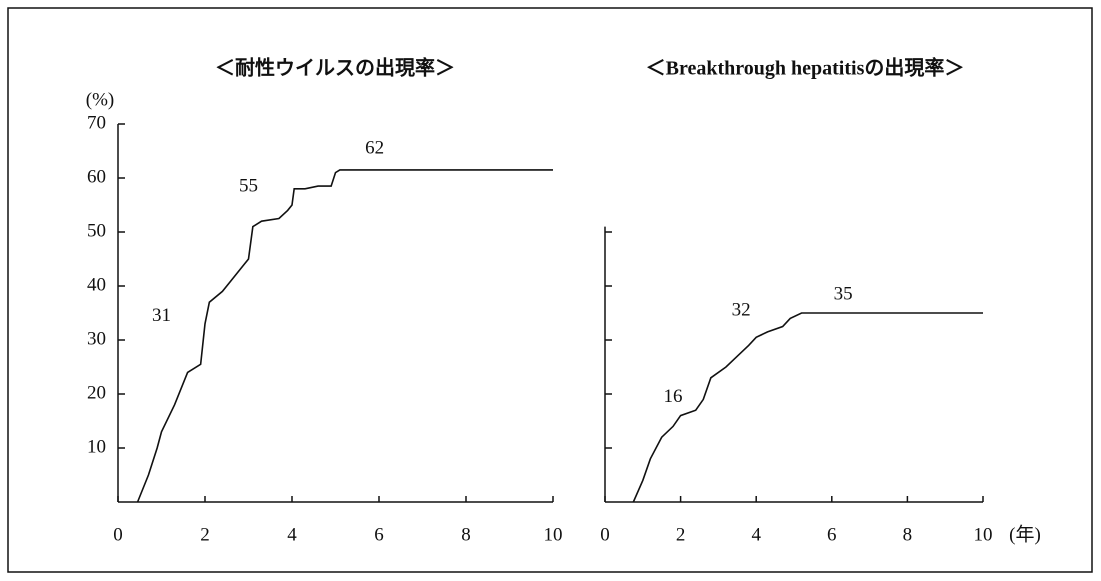  Describe the element at coordinates (1025, 534) in the screenshot. I see `x-axis-label: (年)` at that location.